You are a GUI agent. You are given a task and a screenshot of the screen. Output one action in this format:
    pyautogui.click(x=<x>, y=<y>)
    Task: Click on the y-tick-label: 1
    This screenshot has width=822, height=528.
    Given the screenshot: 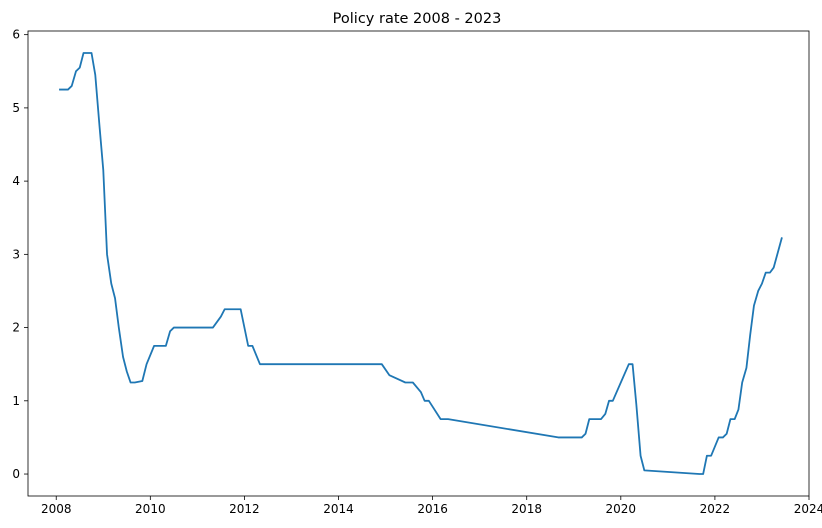 What is the action you would take?
    pyautogui.click(x=16, y=401)
    